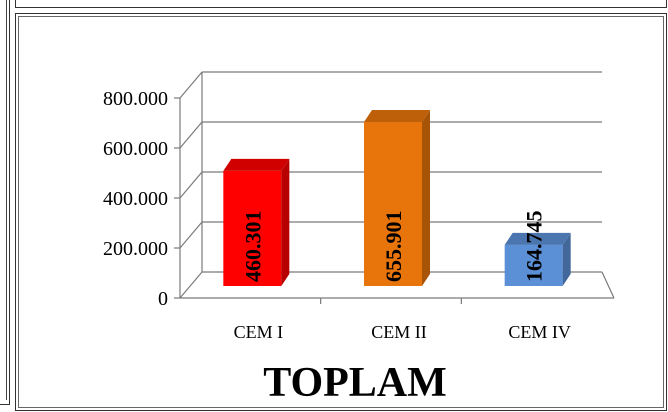  Describe the element at coordinates (252, 247) in the screenshot. I see `data-label: 460.301` at that location.